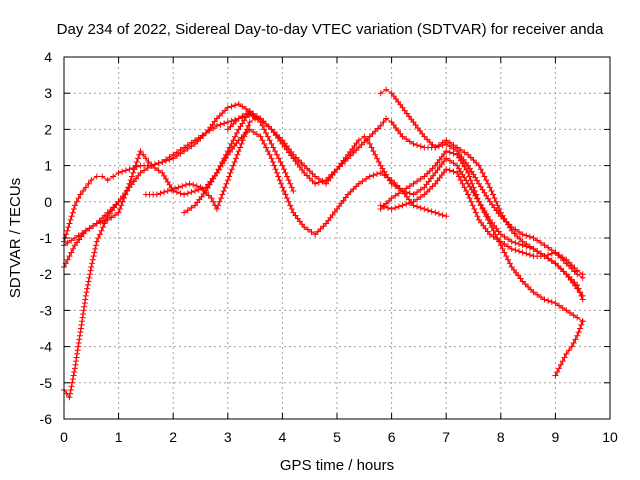  What do you see at coordinates (15, 238) in the screenshot?
I see `y-axis-title: SDTVAR / TECUs` at bounding box center [15, 238].